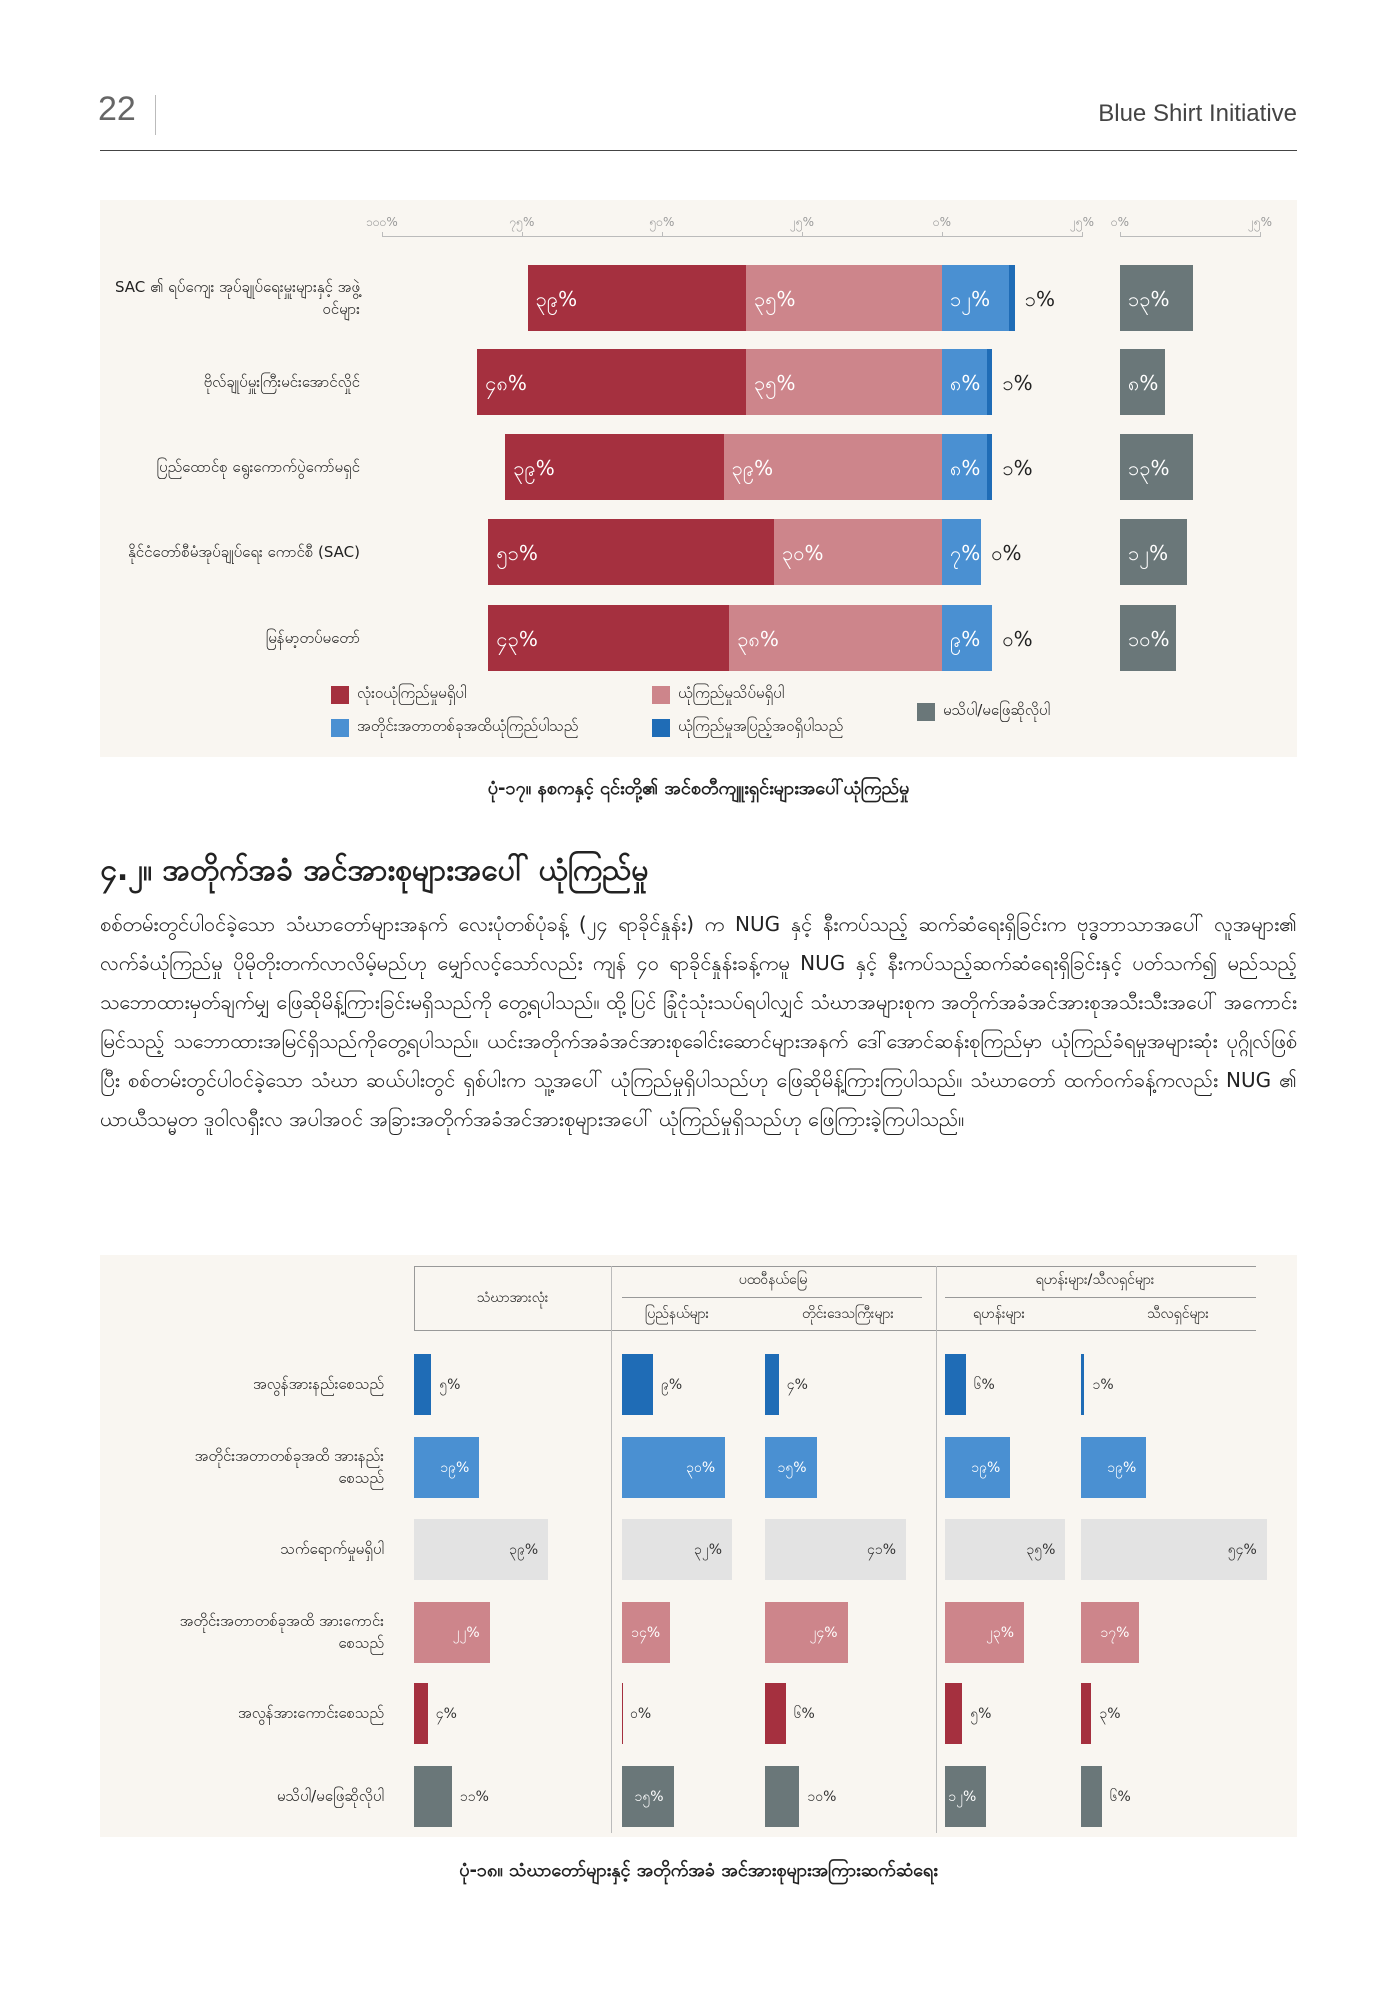  What do you see at coordinates (1260, 222) in the screenshot?
I see `x2-tick-label: ၂၅%` at bounding box center [1260, 222].